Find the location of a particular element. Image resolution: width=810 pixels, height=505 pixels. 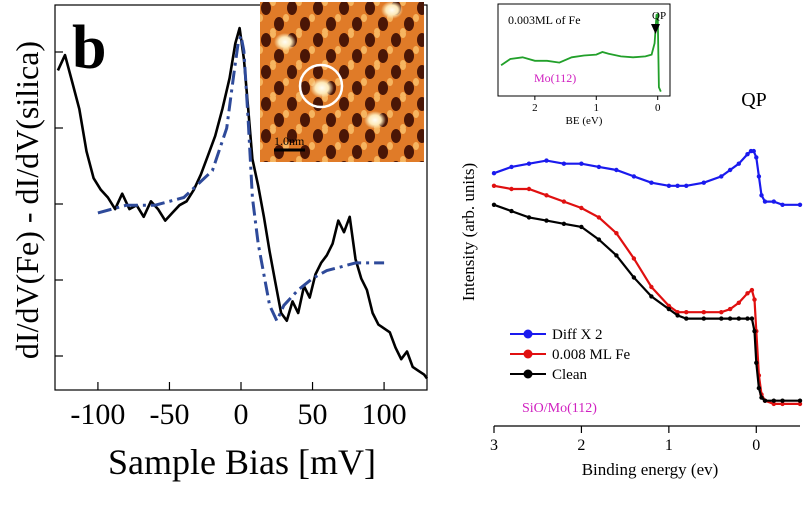

inset-series-line is located at coordinates (581, 52).